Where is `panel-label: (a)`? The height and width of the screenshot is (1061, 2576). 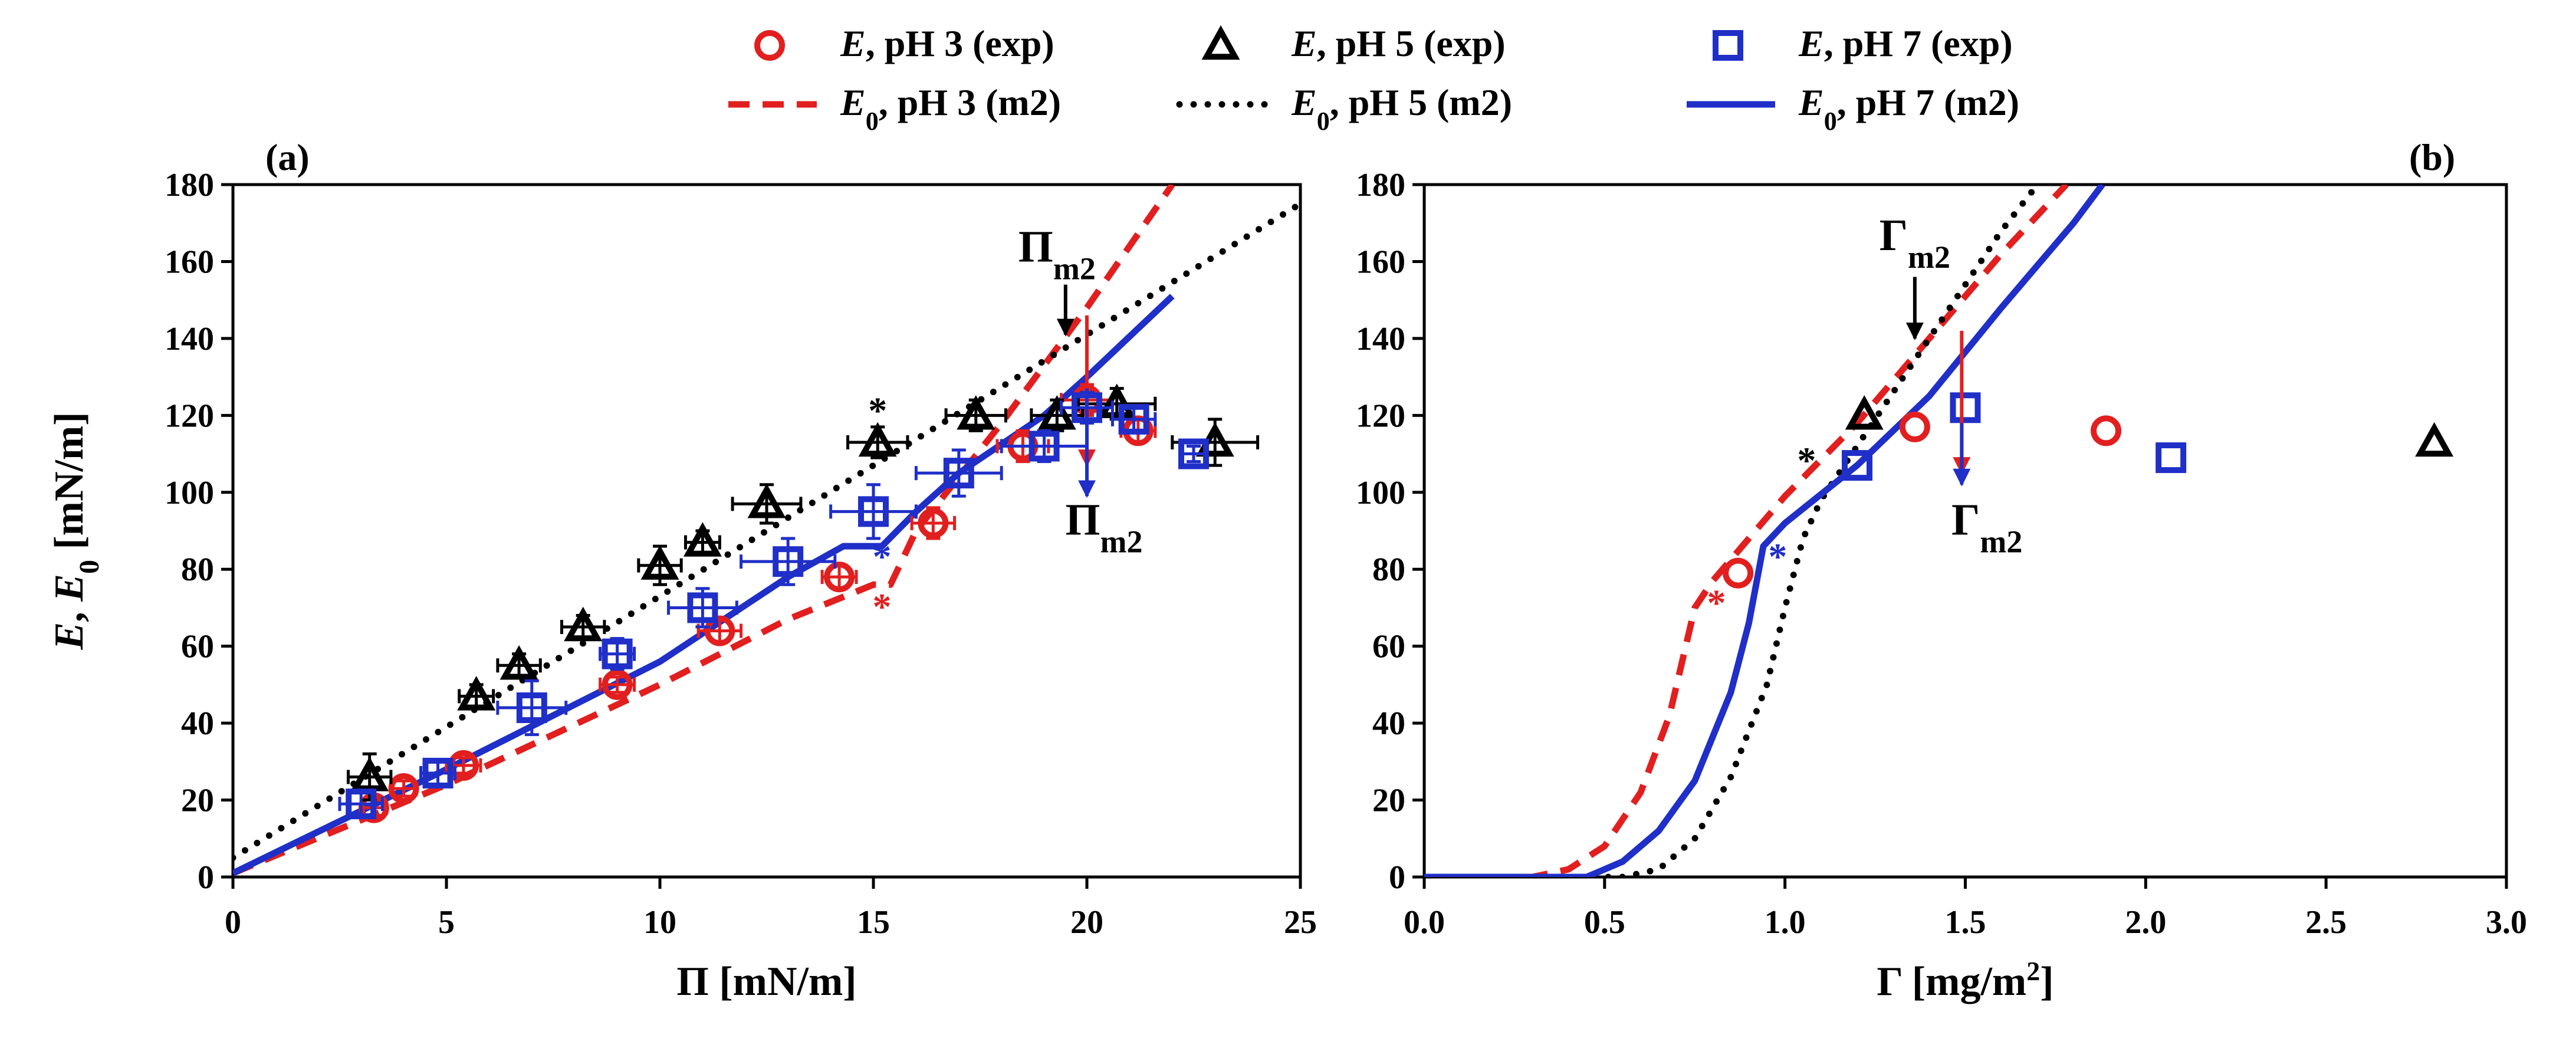
panel-label: (a) is located at coordinates (287, 157).